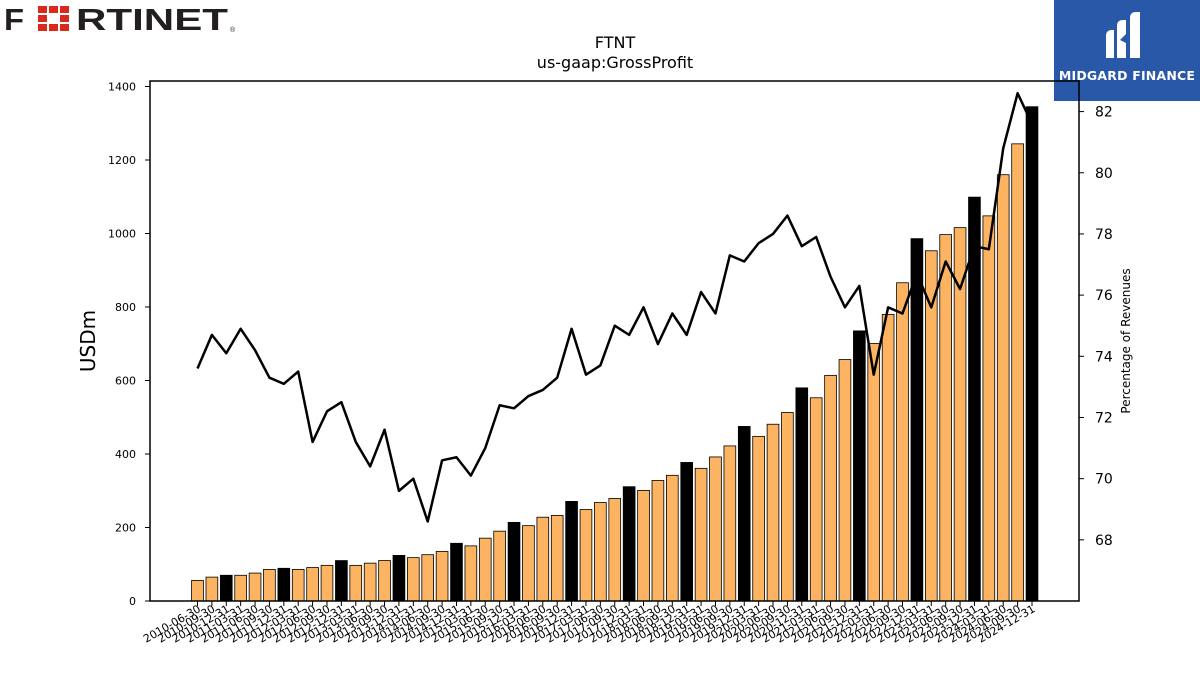  I want to click on y-tick-label: 1200, so click(122, 160).